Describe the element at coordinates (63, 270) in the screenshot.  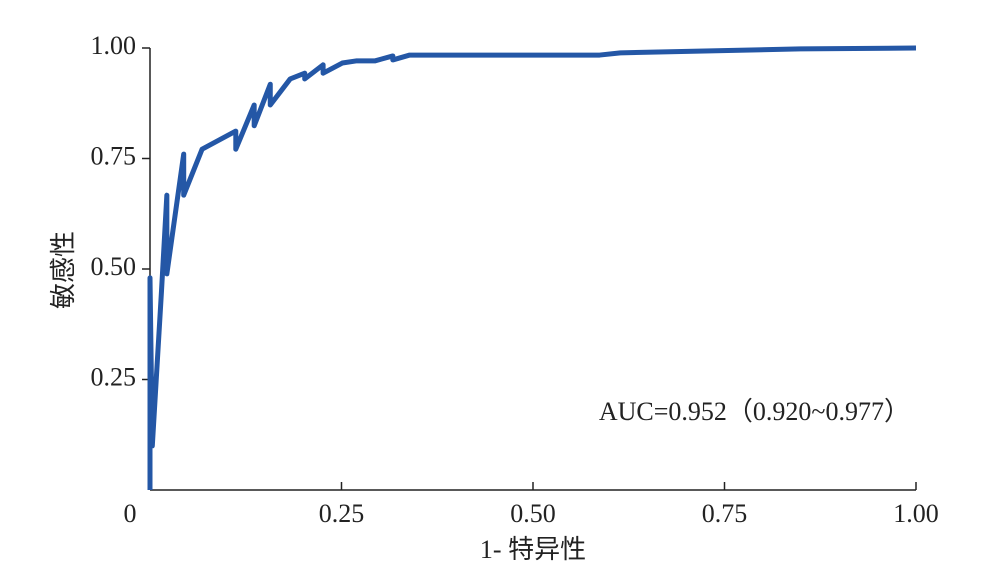
I see `y-axis-label: 敏感性` at that location.